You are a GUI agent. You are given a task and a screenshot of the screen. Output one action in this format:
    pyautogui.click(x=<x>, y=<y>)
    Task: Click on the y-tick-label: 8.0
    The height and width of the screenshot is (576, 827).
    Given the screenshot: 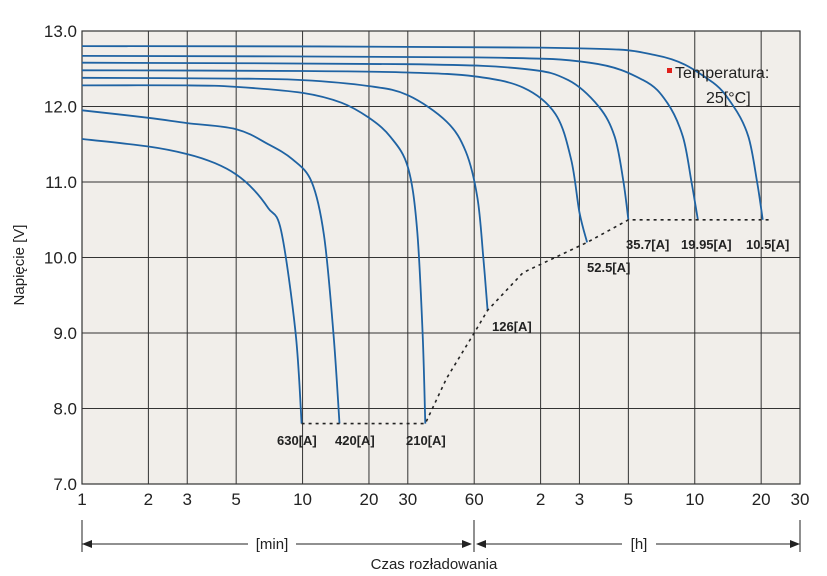 What is the action you would take?
    pyautogui.click(x=65, y=409)
    